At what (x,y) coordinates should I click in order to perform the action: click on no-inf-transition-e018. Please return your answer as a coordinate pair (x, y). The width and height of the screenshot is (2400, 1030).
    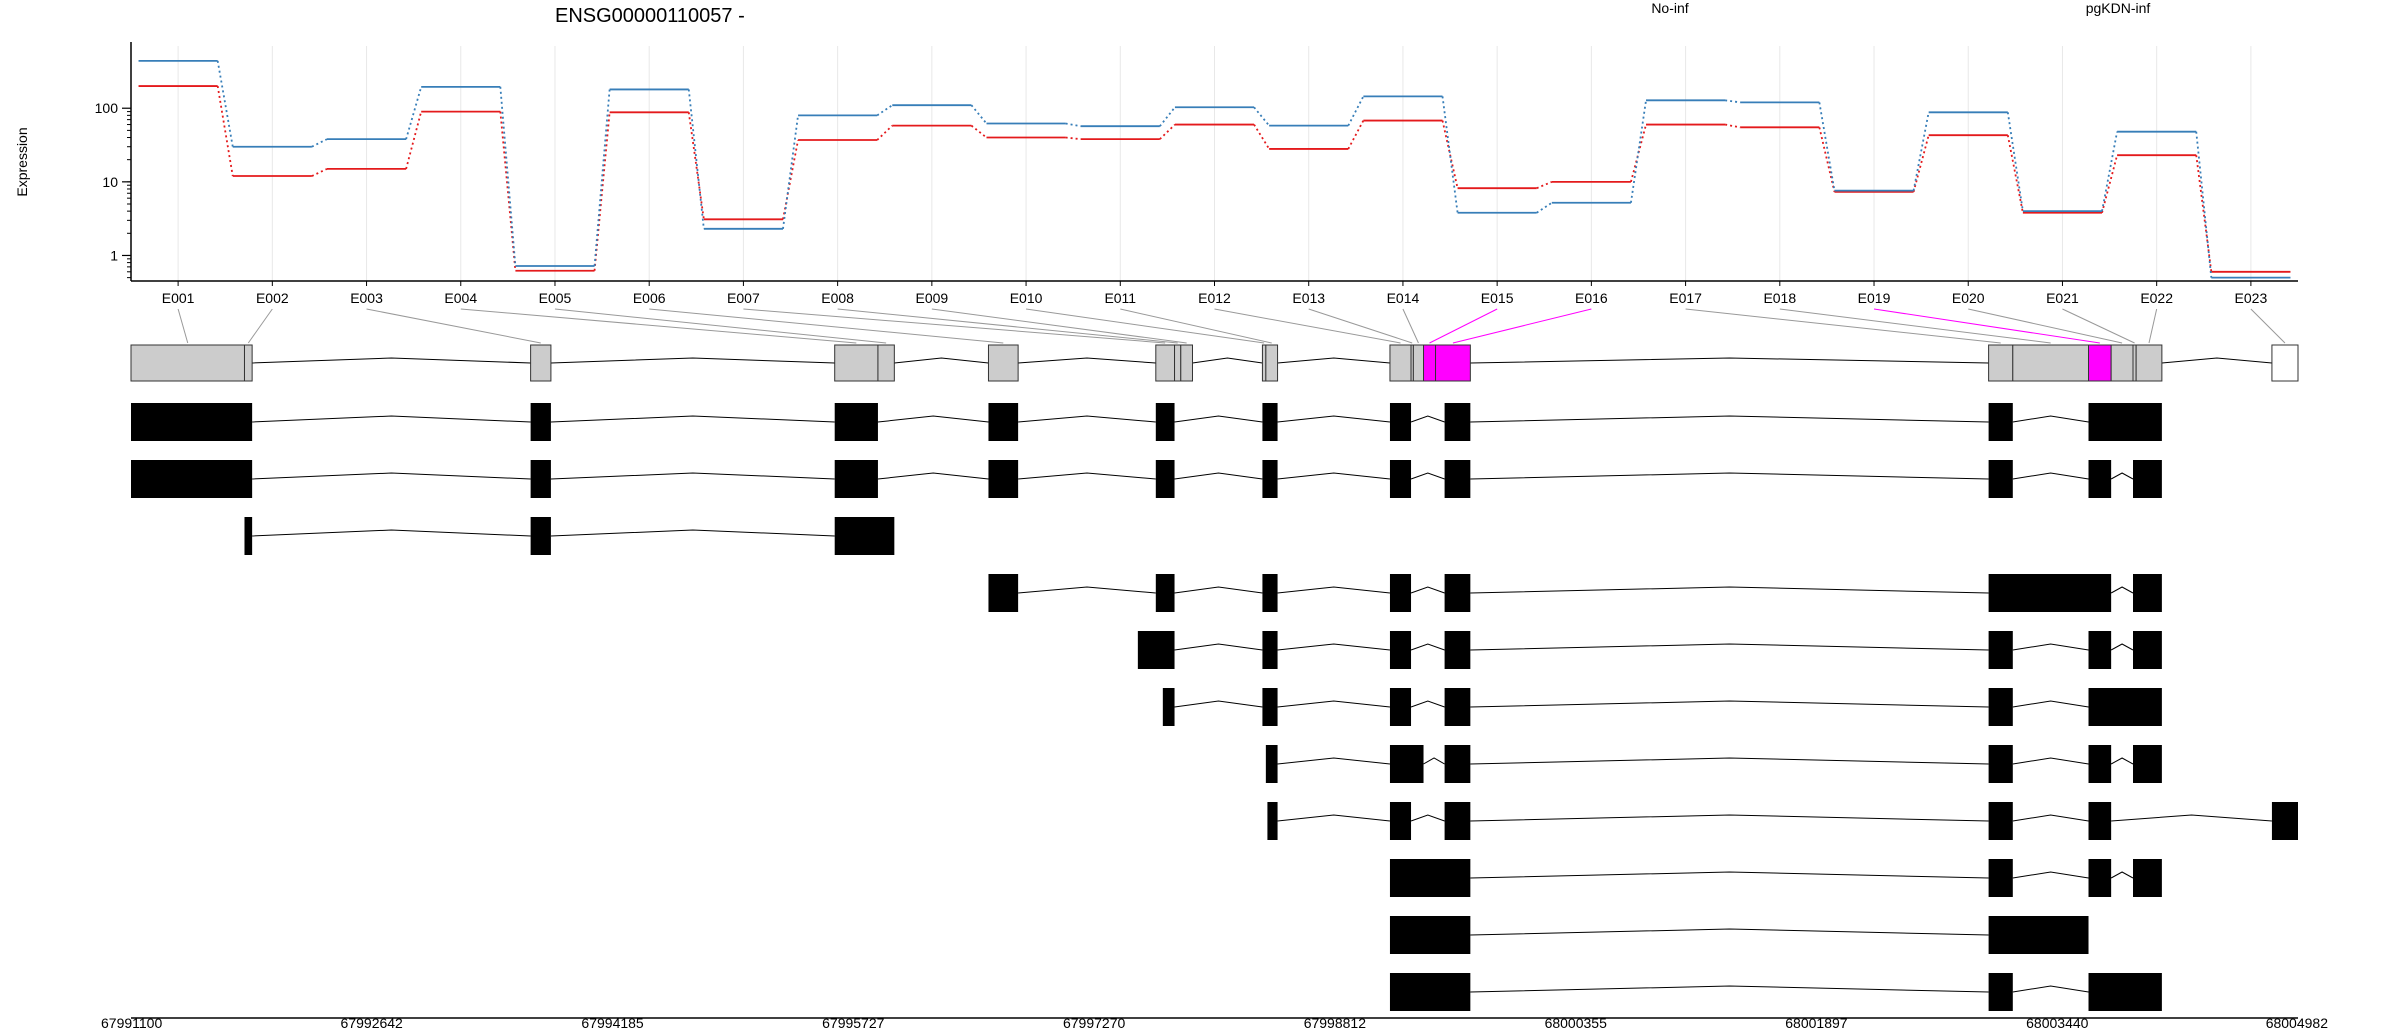
    Looking at the image, I should click on (1827, 160).